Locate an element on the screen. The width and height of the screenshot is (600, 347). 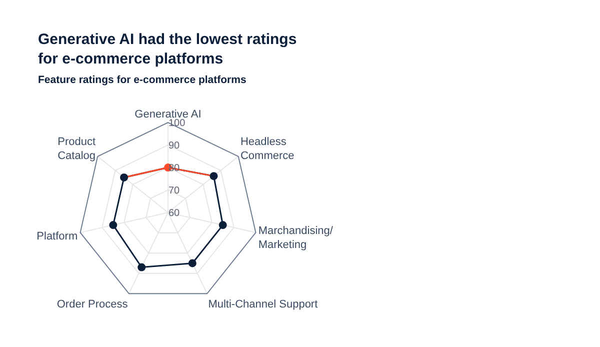
spoke-label: Multi-Channel Support is located at coordinates (263, 304).